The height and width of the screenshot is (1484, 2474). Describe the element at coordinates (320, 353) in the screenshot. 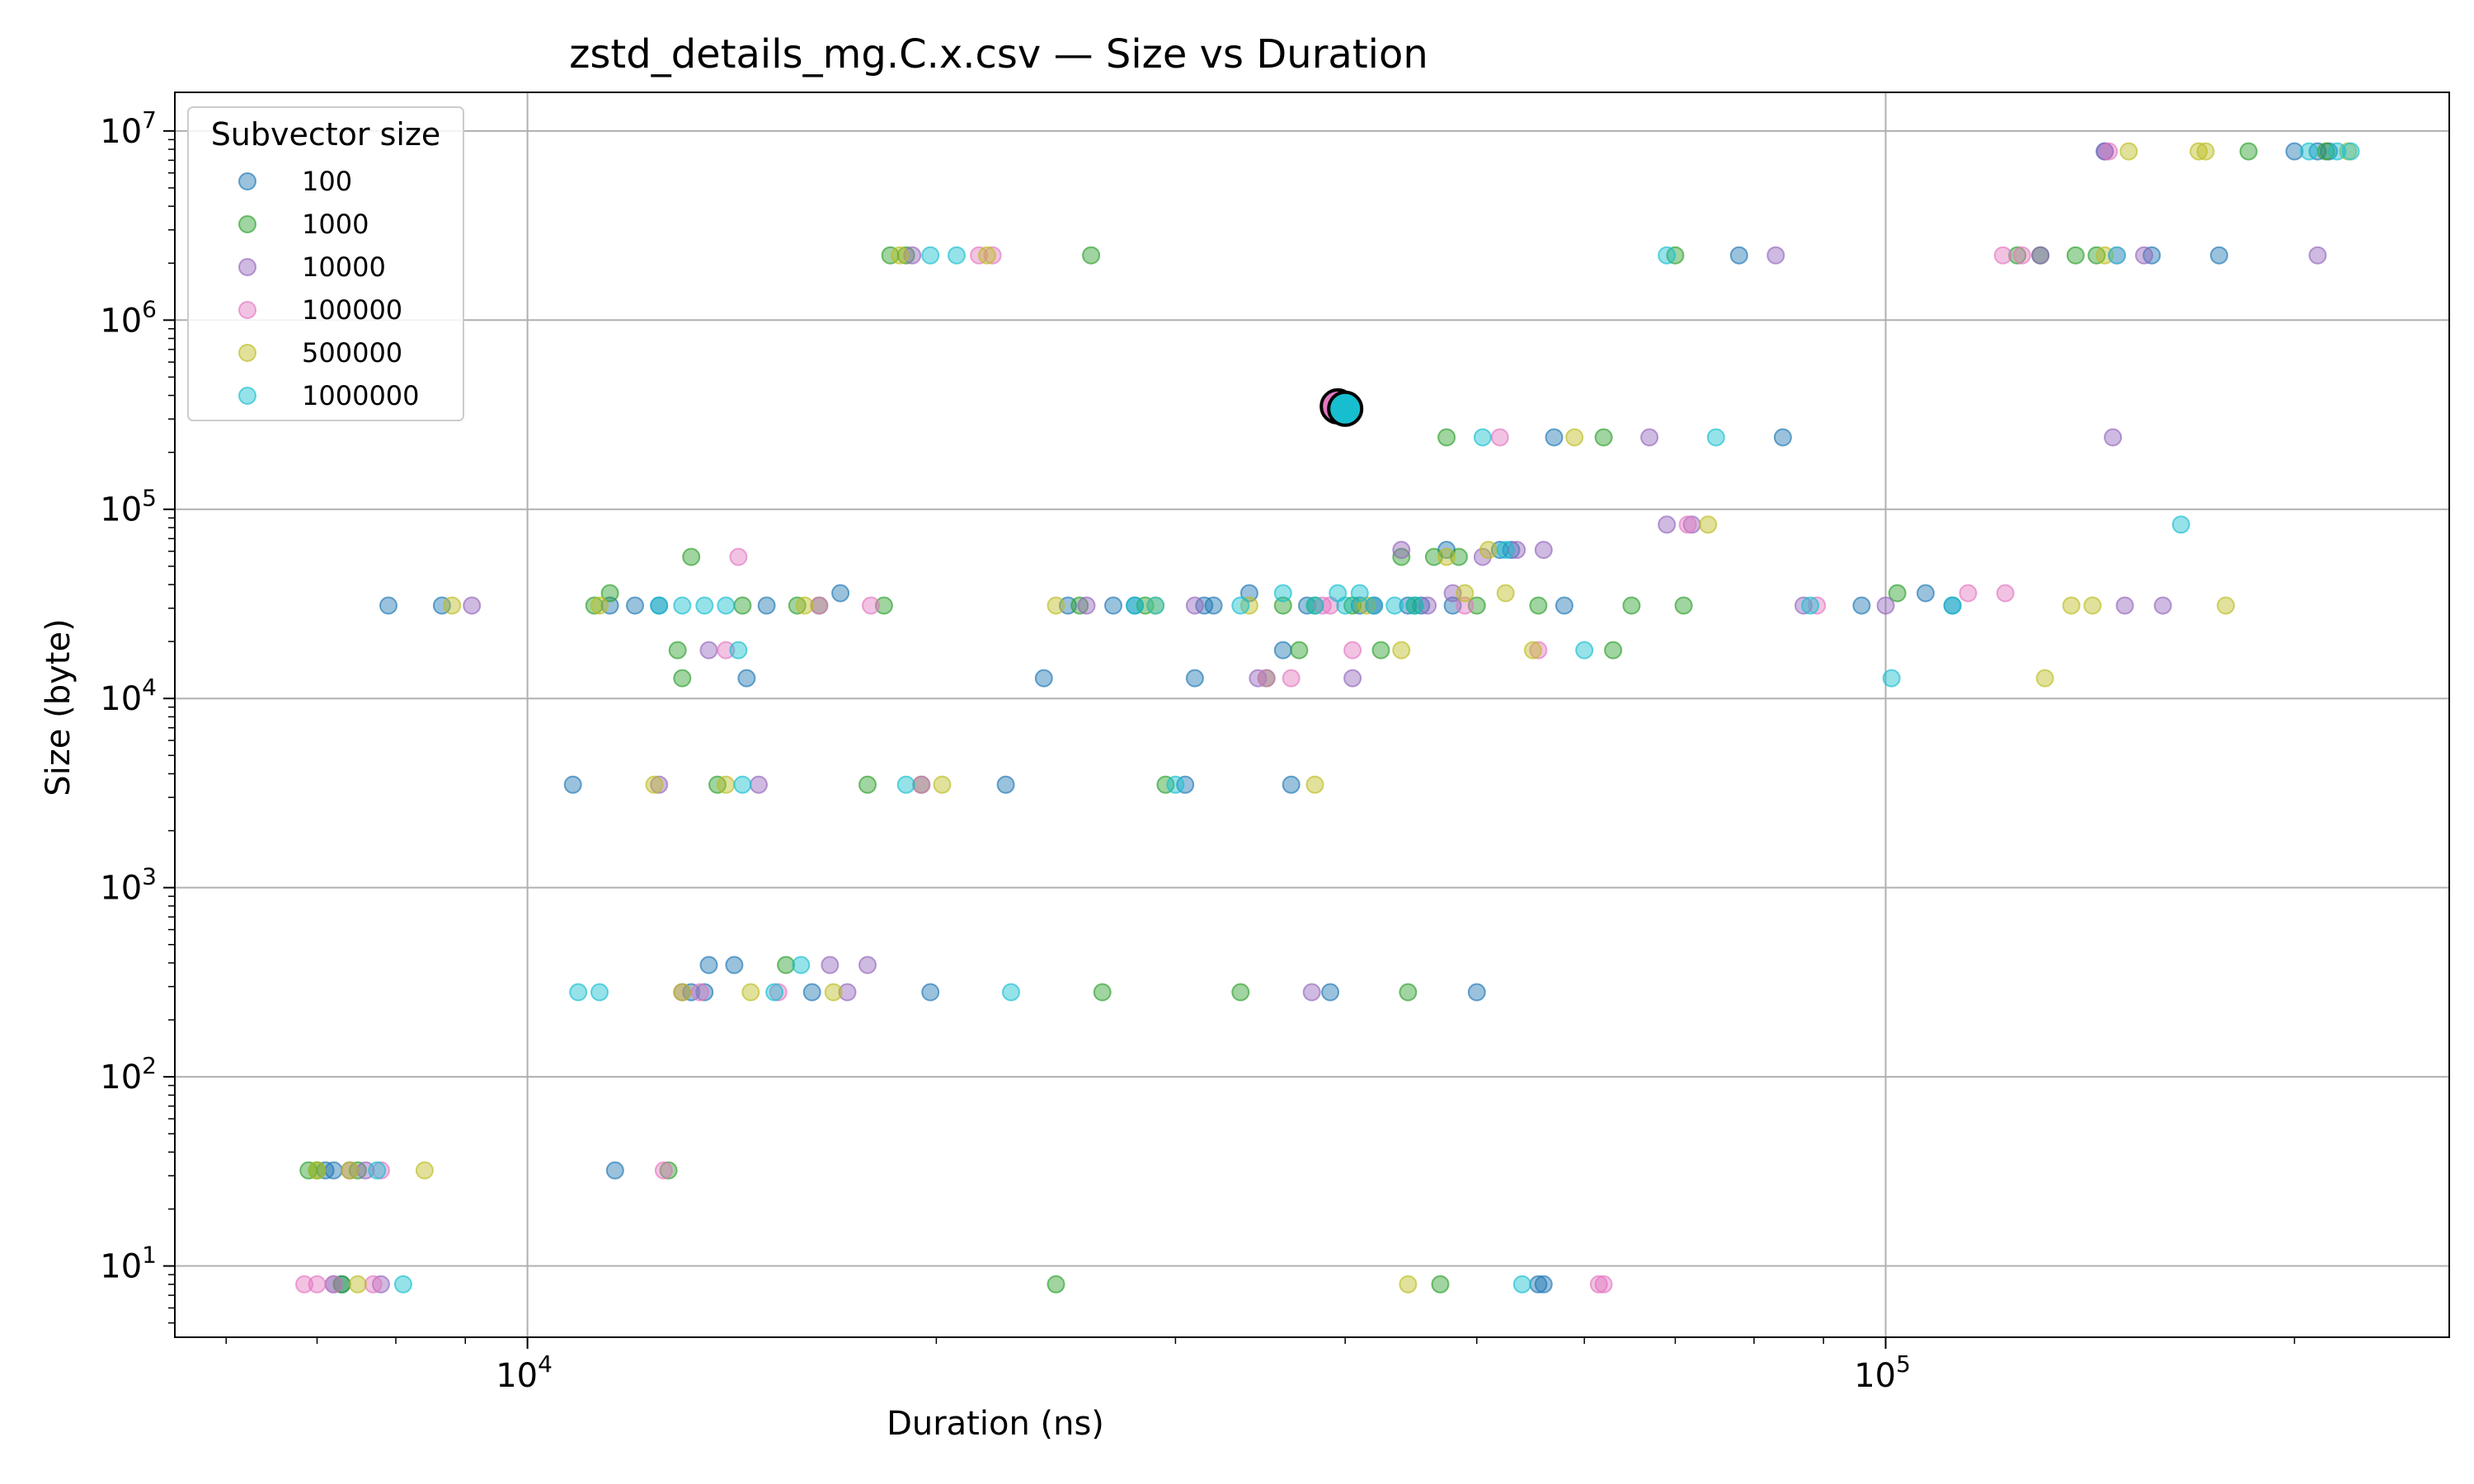

I see `legend-entry: 500000` at that location.